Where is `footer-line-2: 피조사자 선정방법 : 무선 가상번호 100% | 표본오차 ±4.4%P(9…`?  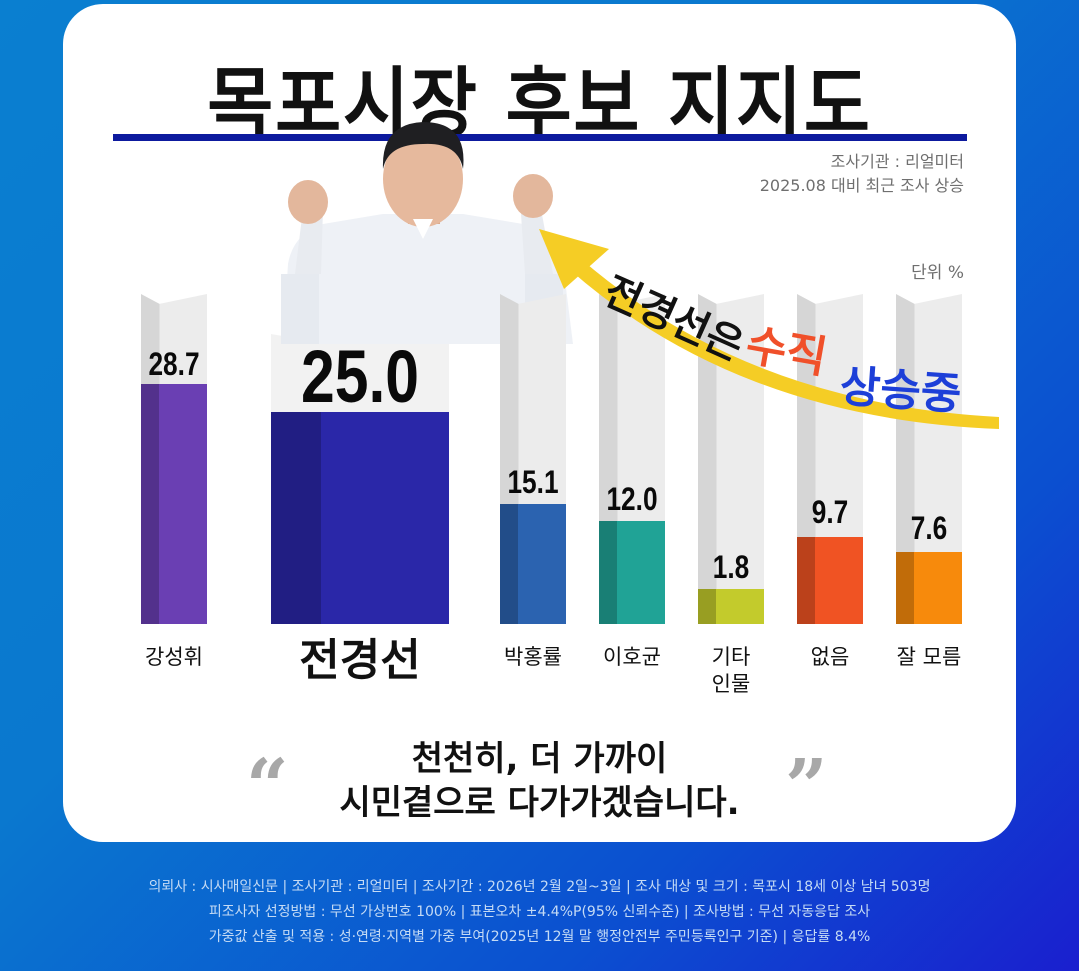 footer-line-2: 피조사자 선정방법 : 무선 가상번호 100% | 표본오차 ±4.4%P(9… is located at coordinates (539, 912).